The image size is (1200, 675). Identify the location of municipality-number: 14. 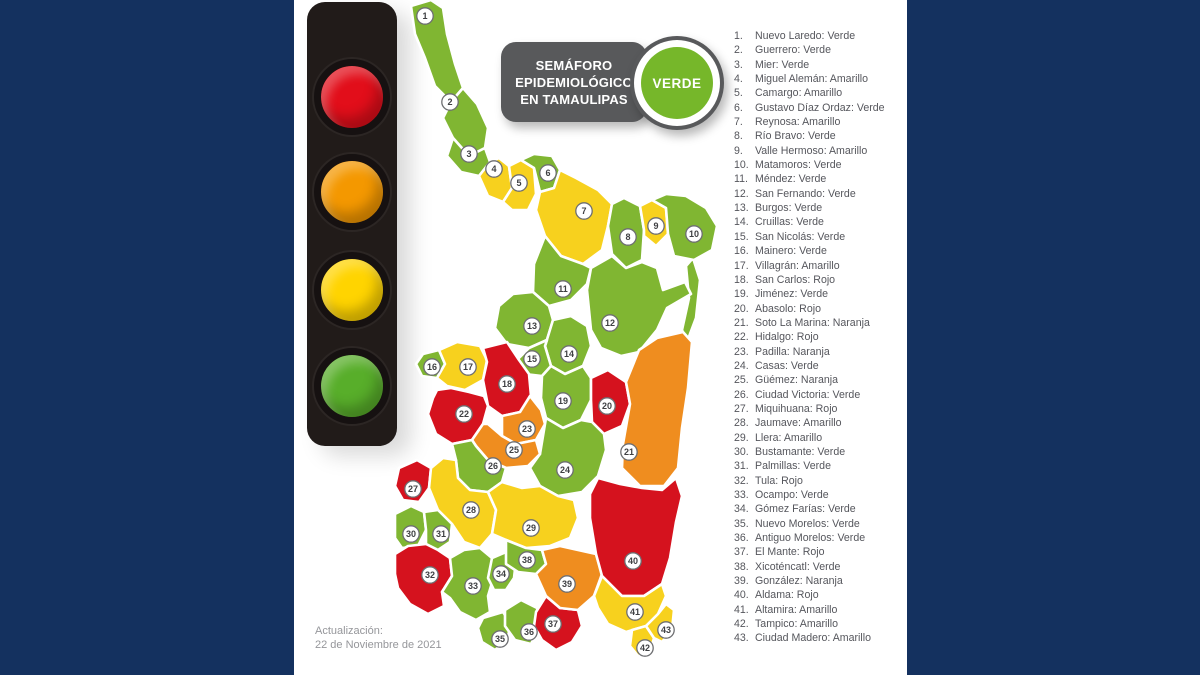
(569, 354).